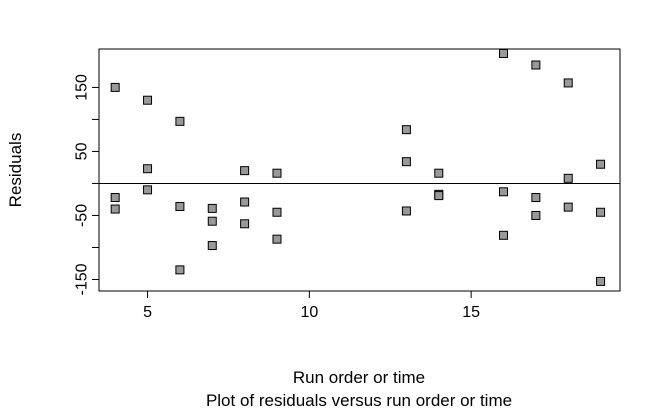  What do you see at coordinates (82, 279) in the screenshot?
I see `y-tick-label: -150` at bounding box center [82, 279].